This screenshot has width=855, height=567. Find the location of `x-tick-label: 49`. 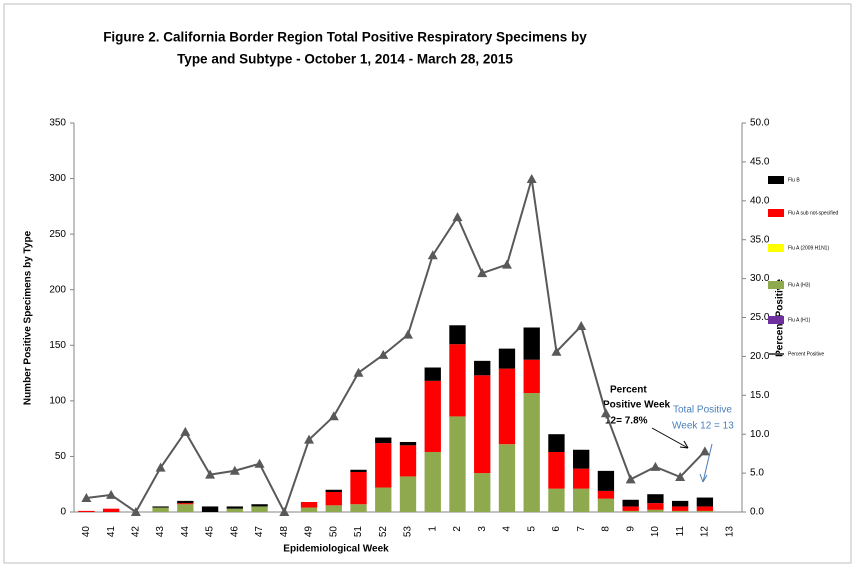

x-tick-label: 49 is located at coordinates (309, 532).